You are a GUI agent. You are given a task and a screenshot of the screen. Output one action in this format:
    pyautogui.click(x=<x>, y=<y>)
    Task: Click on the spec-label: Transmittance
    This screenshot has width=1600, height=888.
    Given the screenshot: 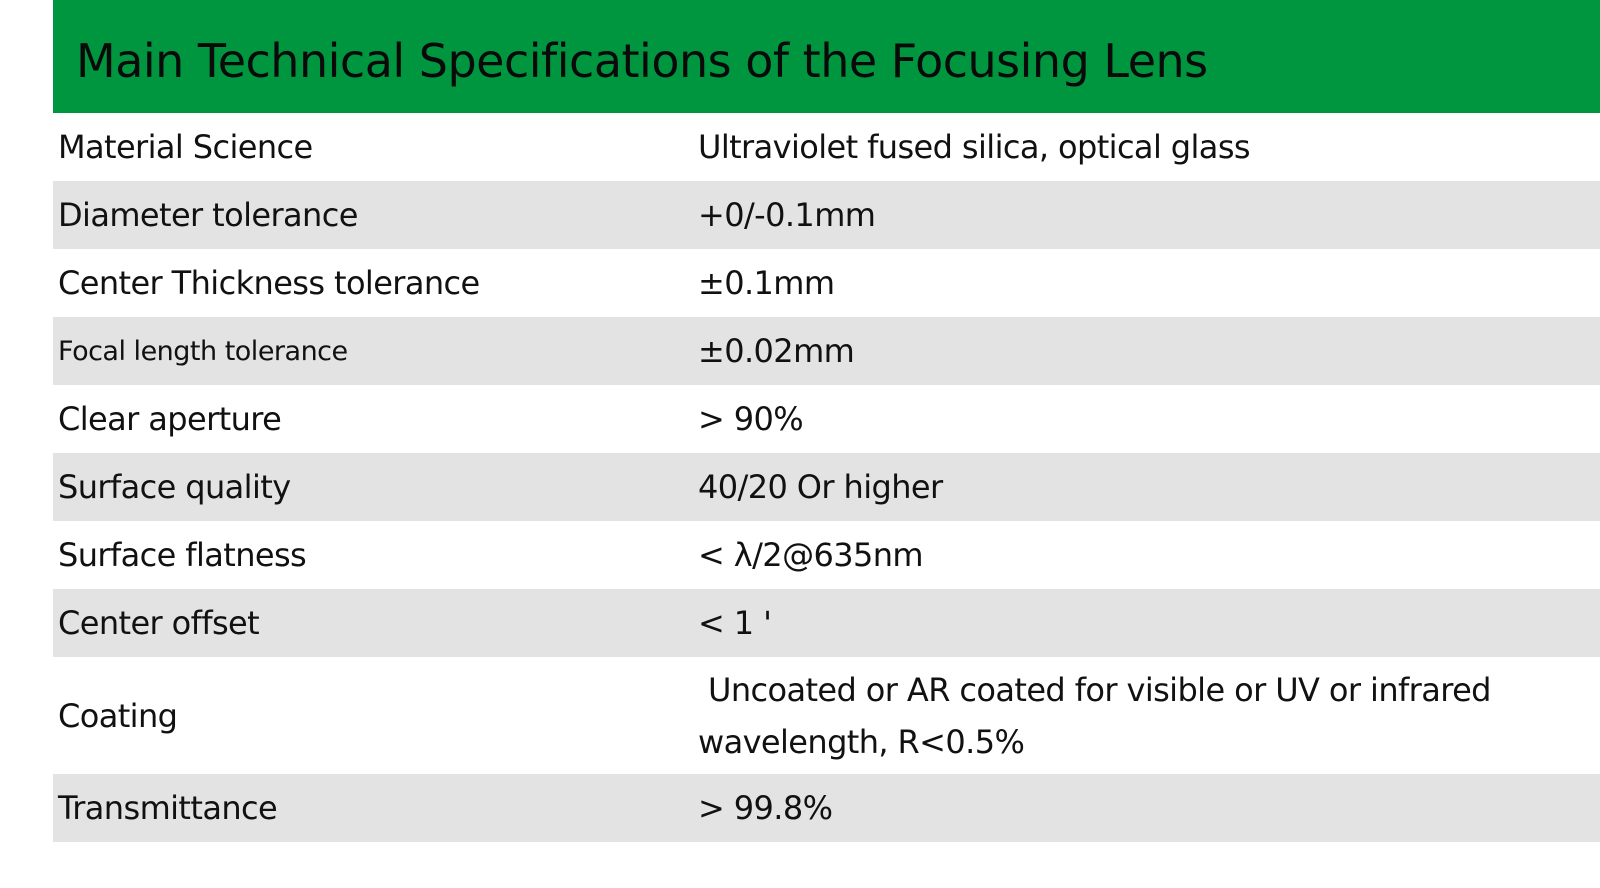 What is the action you would take?
    pyautogui.click(x=168, y=808)
    